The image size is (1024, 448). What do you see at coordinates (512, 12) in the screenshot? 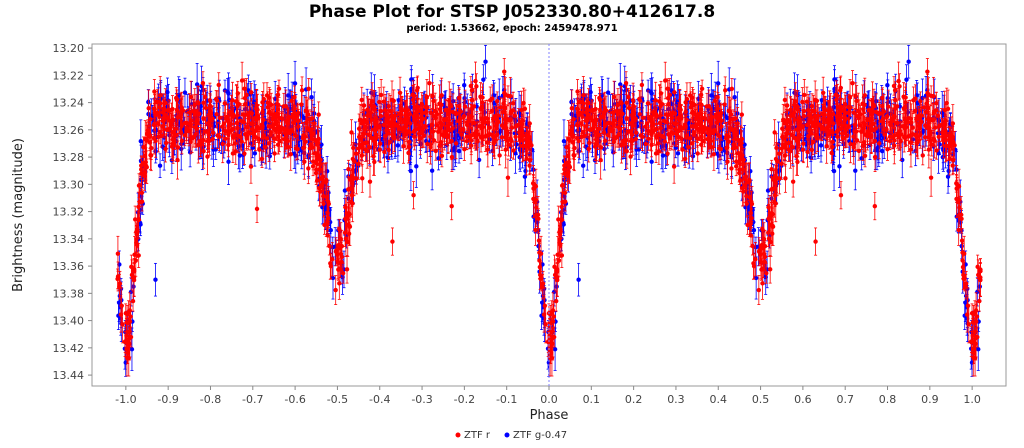
I see `chart-title: Phase Plot for STSP J052330.80+412617.8` at bounding box center [512, 12].